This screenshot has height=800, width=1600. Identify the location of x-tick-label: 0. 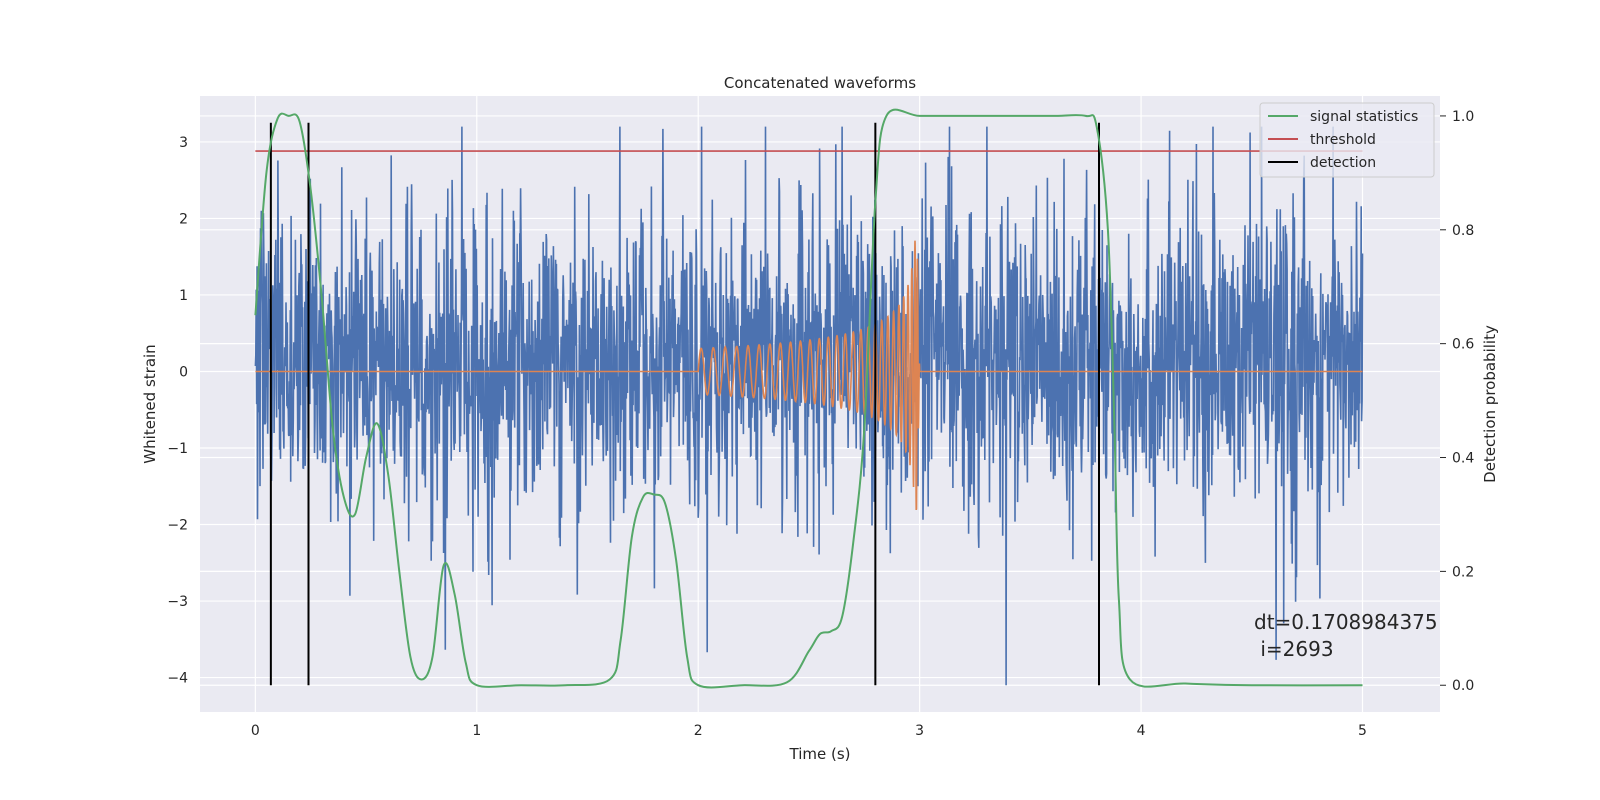
(255, 731).